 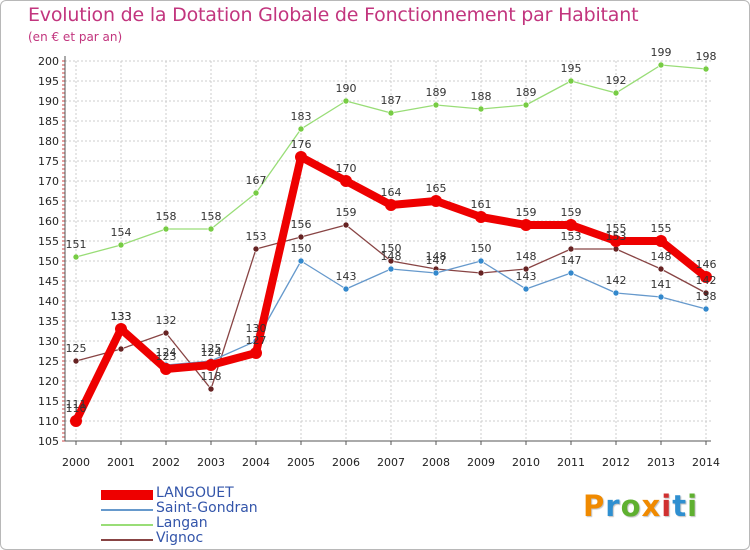 I want to click on data-label: 164, so click(x=391, y=192).